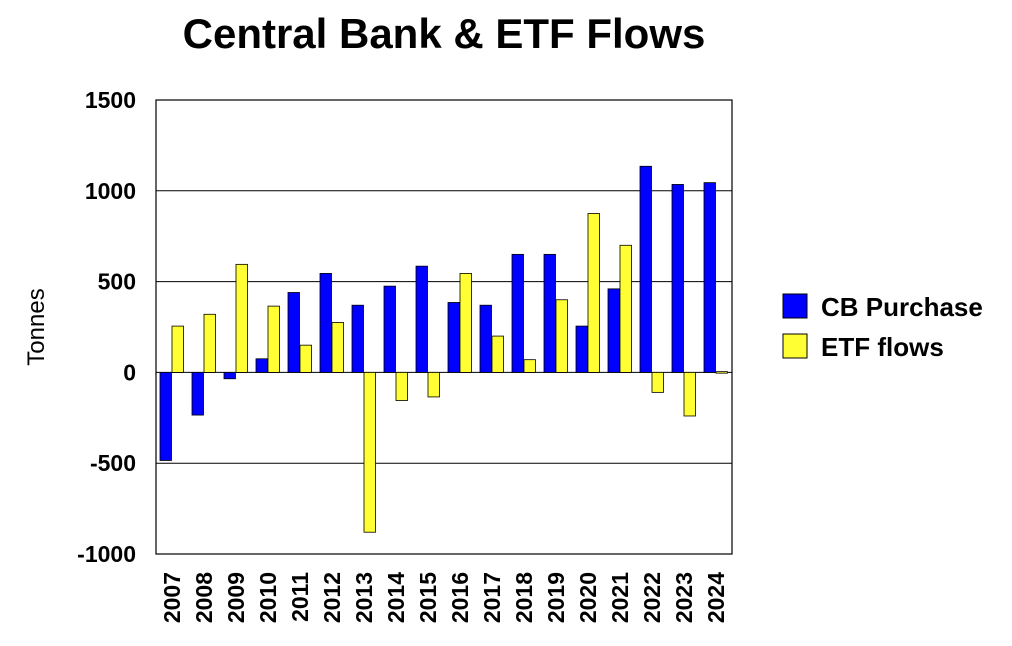  Describe the element at coordinates (106, 327) in the screenshot. I see `y-axis: 1500 1000 500 0 -500 -1000` at that location.